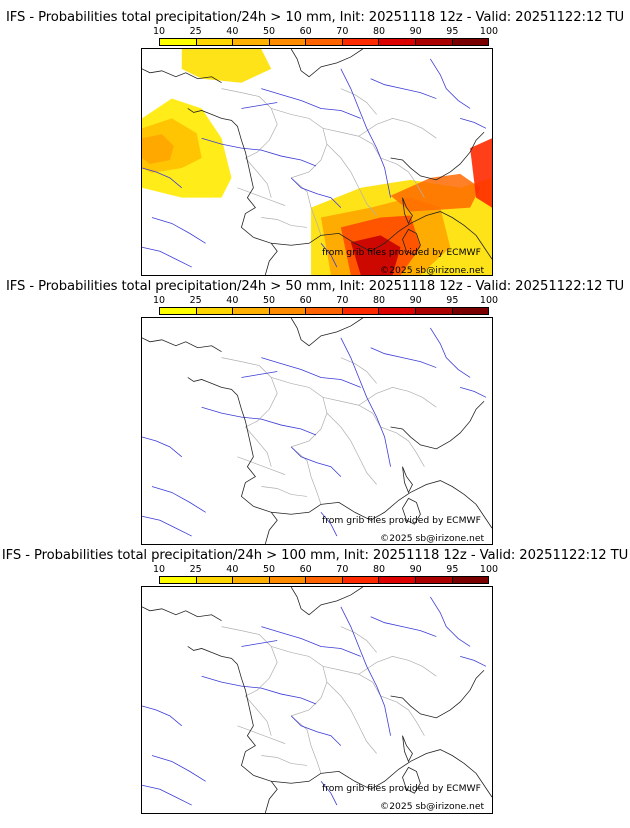 This screenshot has height=828, width=630. Describe the element at coordinates (325, 300) in the screenshot. I see `scale-tick-labels: 10 25 40 50 60 70 80 90 95 100` at that location.